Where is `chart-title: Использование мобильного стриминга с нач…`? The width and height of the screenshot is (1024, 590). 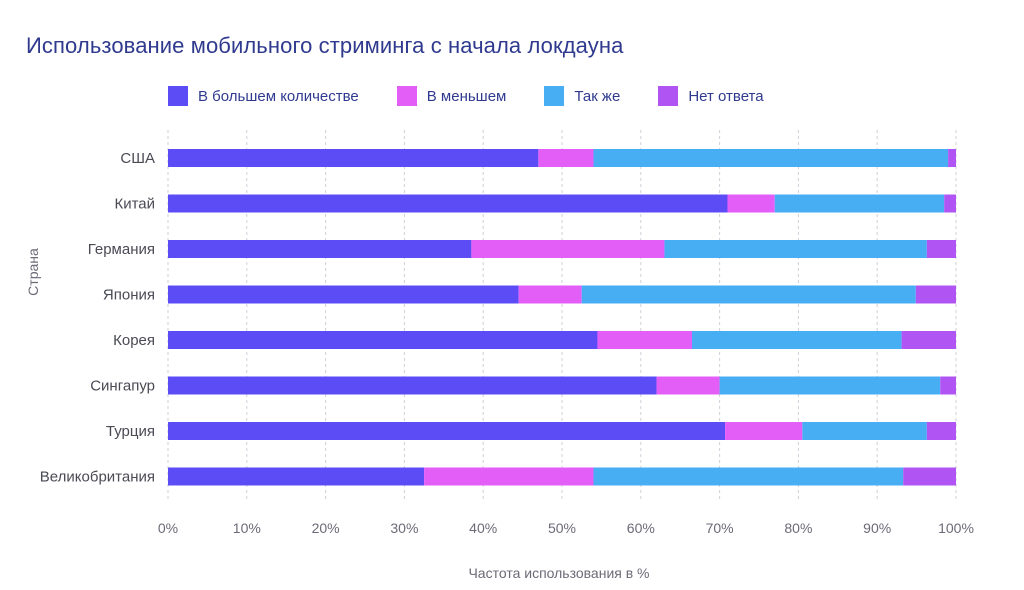 chart-title: Использование мобильного стриминга с нач… is located at coordinates (325, 45).